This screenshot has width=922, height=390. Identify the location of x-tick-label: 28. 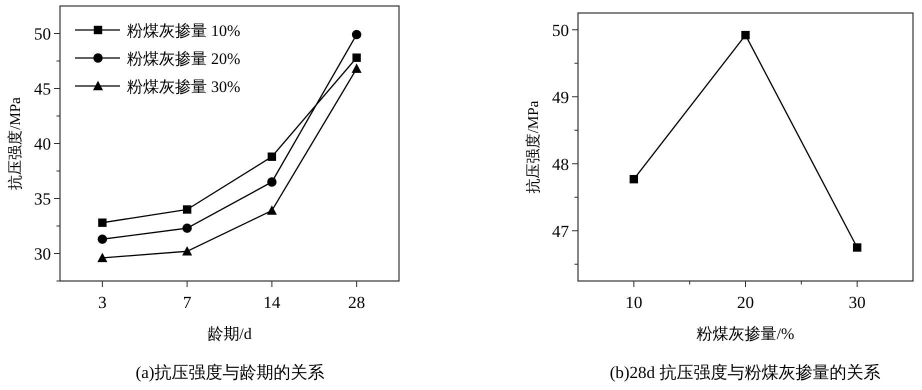
(357, 302).